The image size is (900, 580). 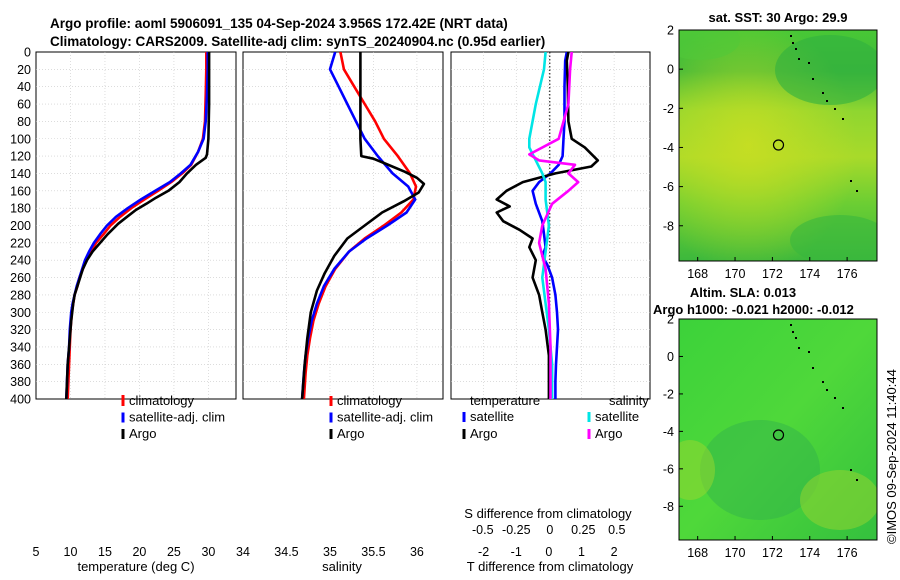 I want to click on s-diff-tick-label: 0.5, so click(x=616, y=530).